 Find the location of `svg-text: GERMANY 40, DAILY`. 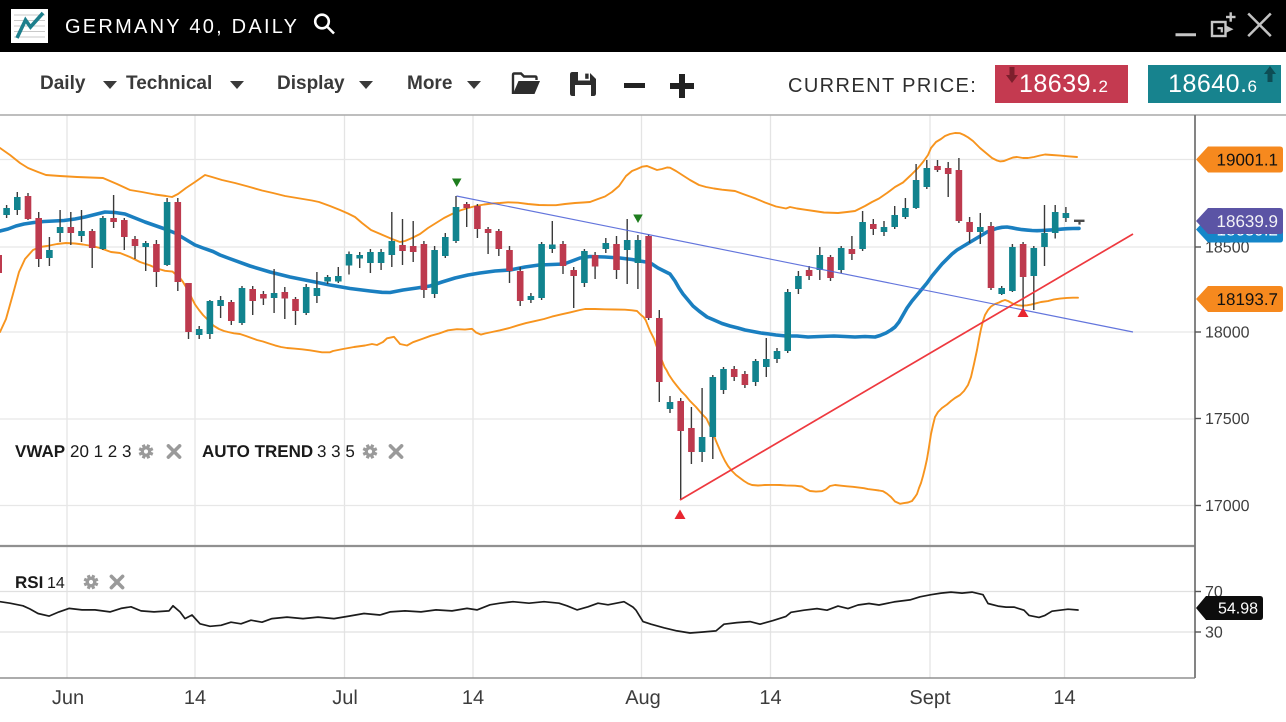

svg-text: GERMANY 40, DAILY is located at coordinates (182, 27).